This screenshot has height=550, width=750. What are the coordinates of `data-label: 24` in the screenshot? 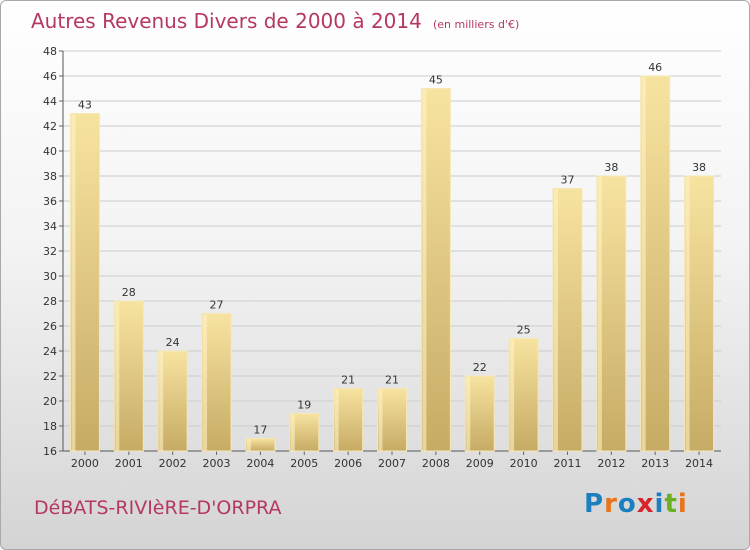 It's located at (173, 342).